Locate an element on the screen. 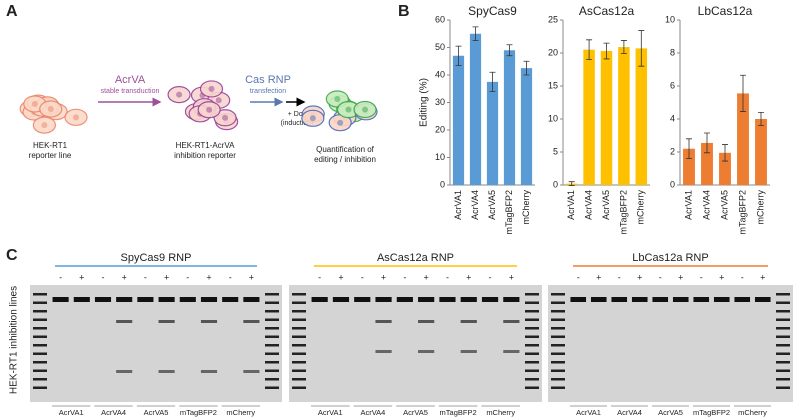 The image size is (800, 420). y-tick-label: 0 is located at coordinates (442, 184).